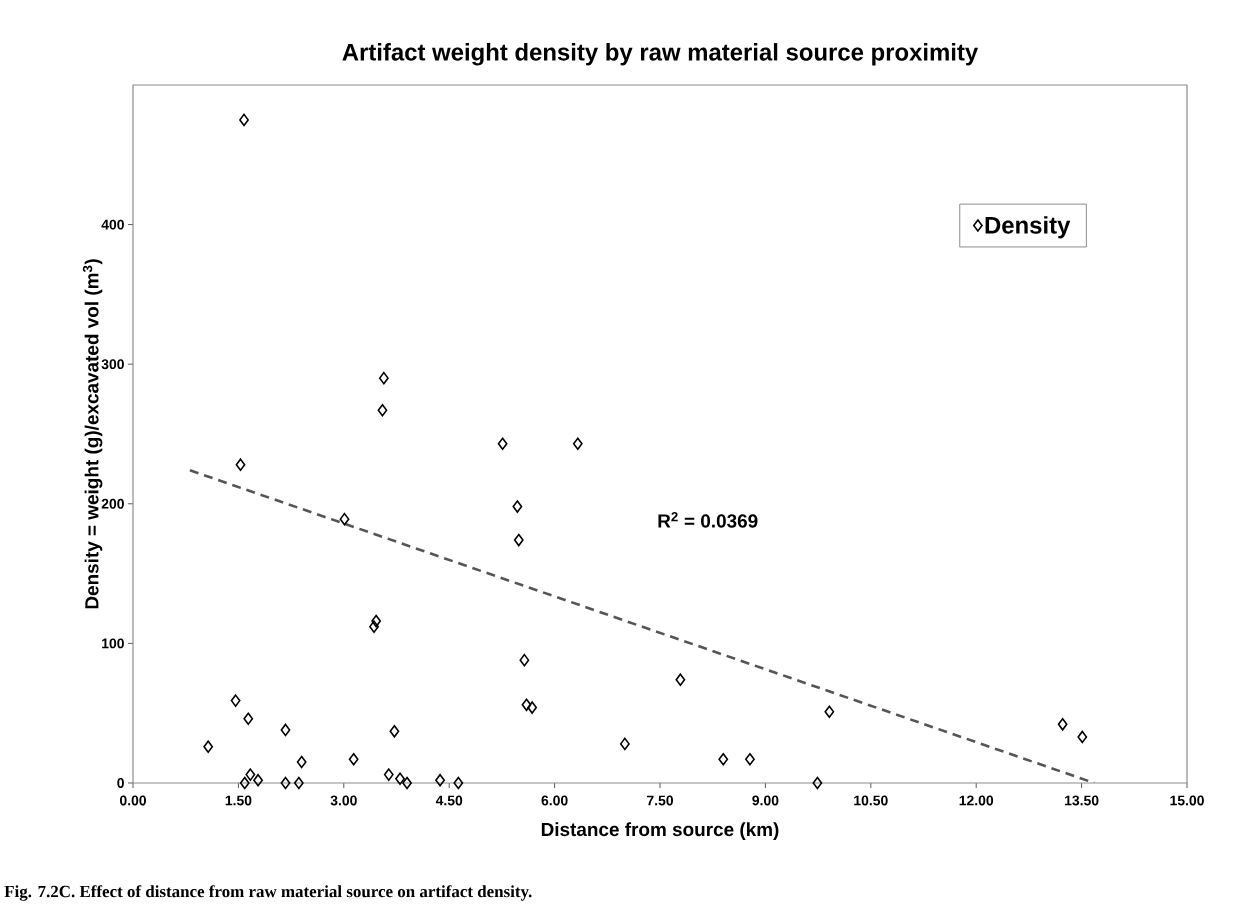  I want to click on y-tick-label: 200, so click(112, 503).